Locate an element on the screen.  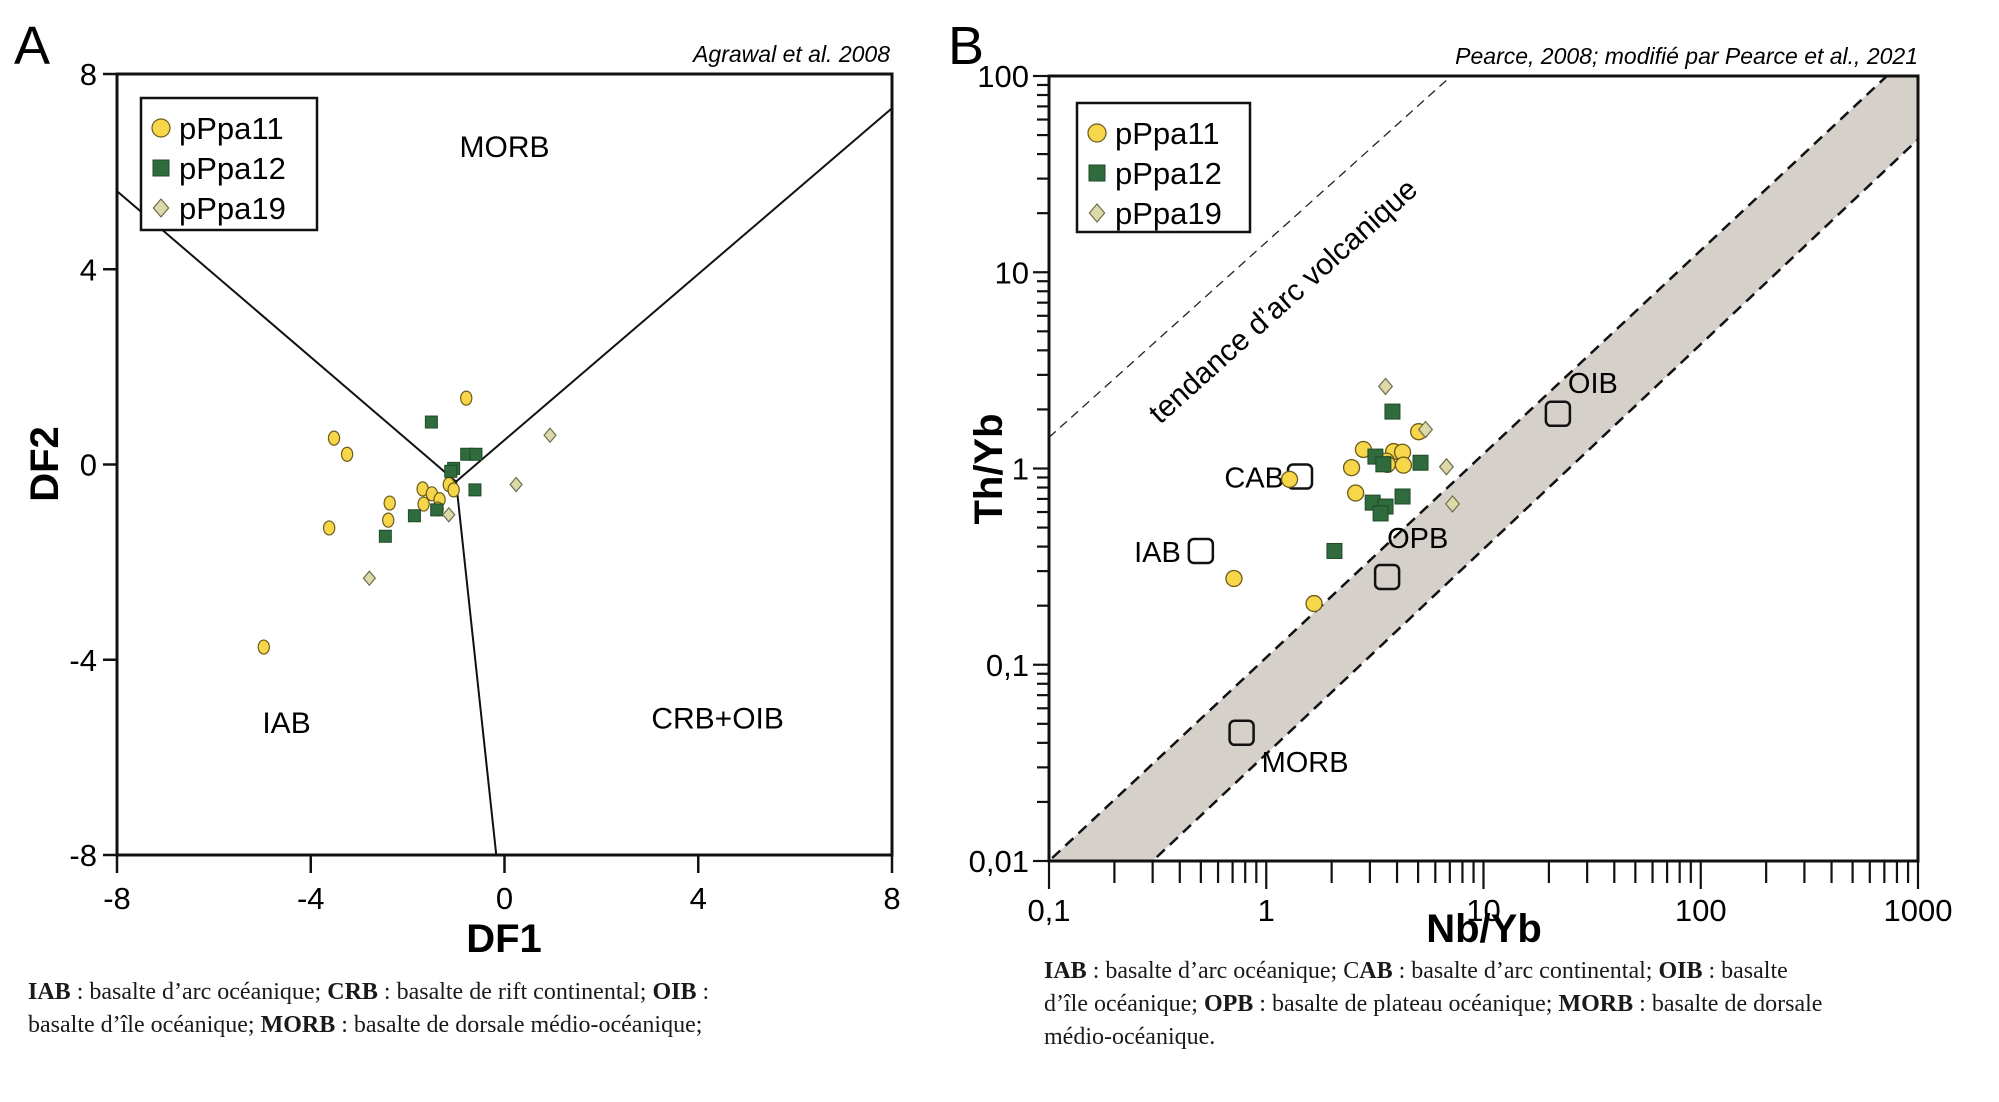
caption-definition: : basalte d’arc océanique; C is located at coordinates (1223, 971).